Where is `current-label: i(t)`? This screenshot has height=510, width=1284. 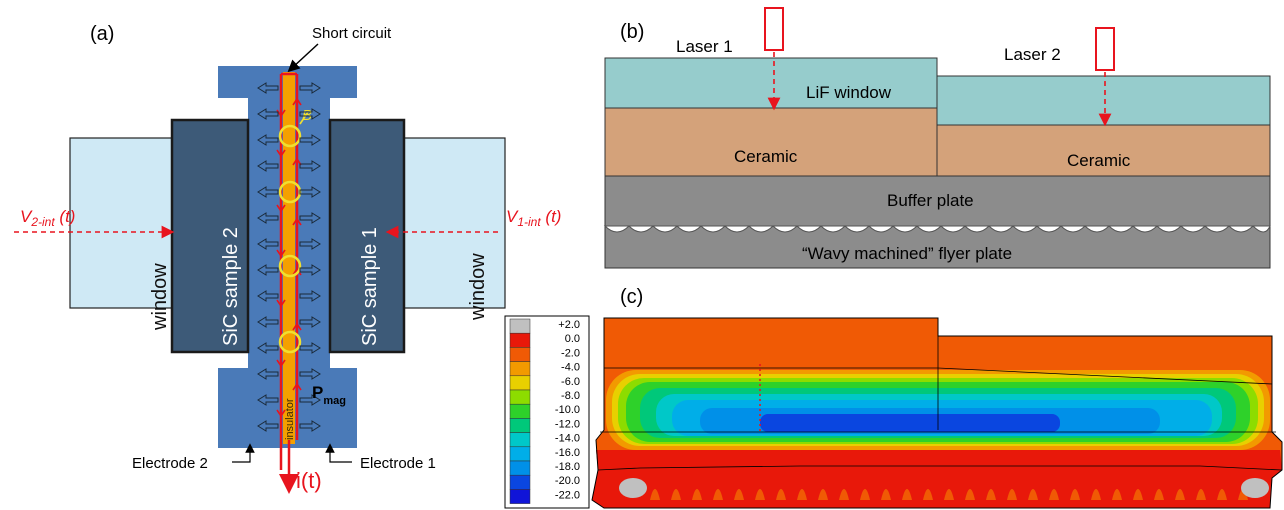 current-label: i(t) is located at coordinates (309, 480).